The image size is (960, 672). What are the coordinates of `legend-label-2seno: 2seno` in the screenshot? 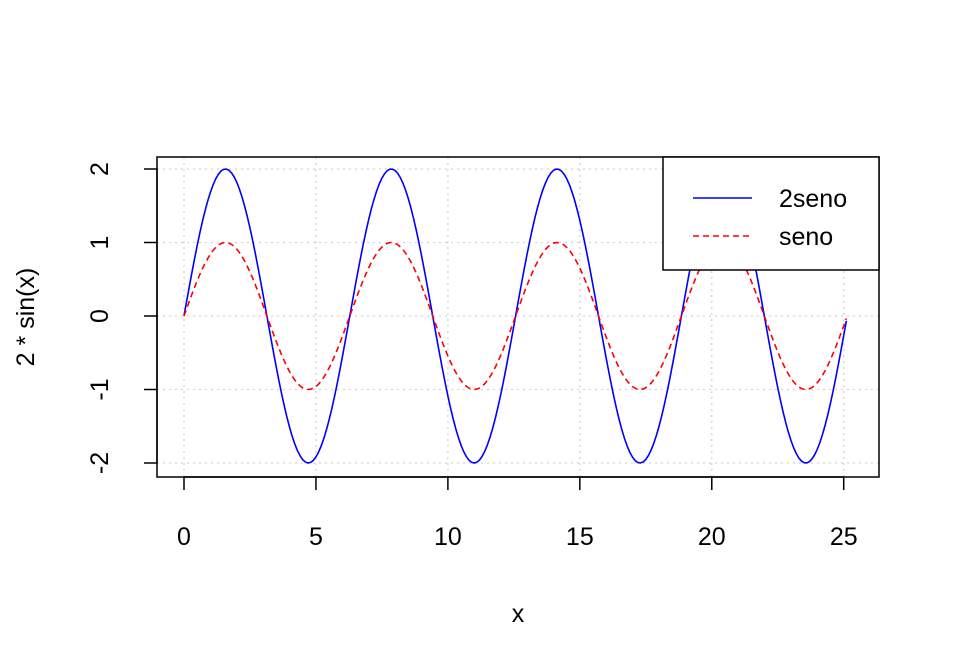 It's located at (813, 199).